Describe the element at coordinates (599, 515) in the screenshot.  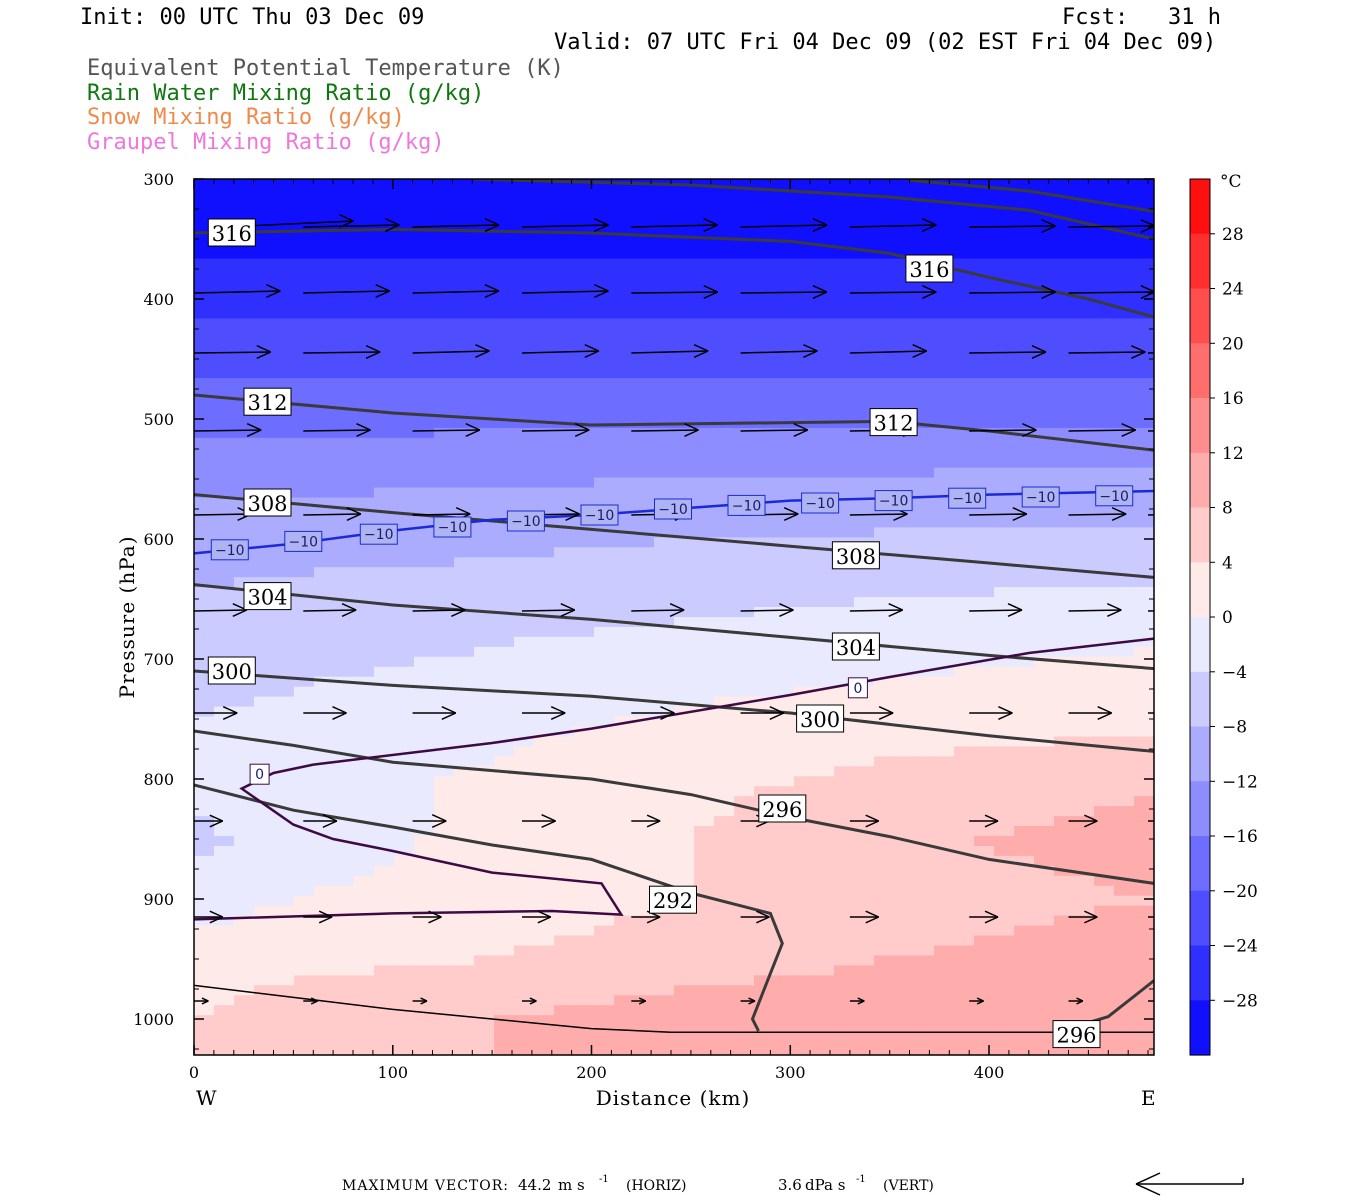
I see `isotherm-label: −10` at that location.